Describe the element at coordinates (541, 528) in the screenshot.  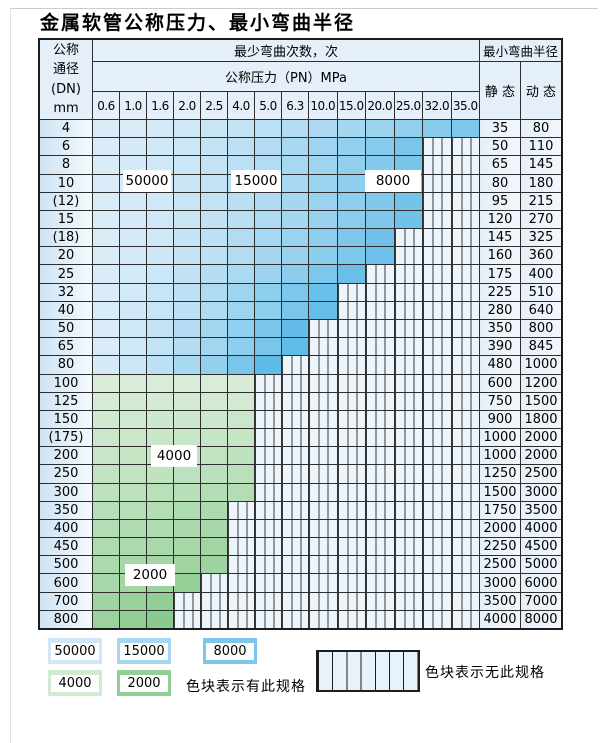
I see `dynamic-radius-value: 4000` at that location.